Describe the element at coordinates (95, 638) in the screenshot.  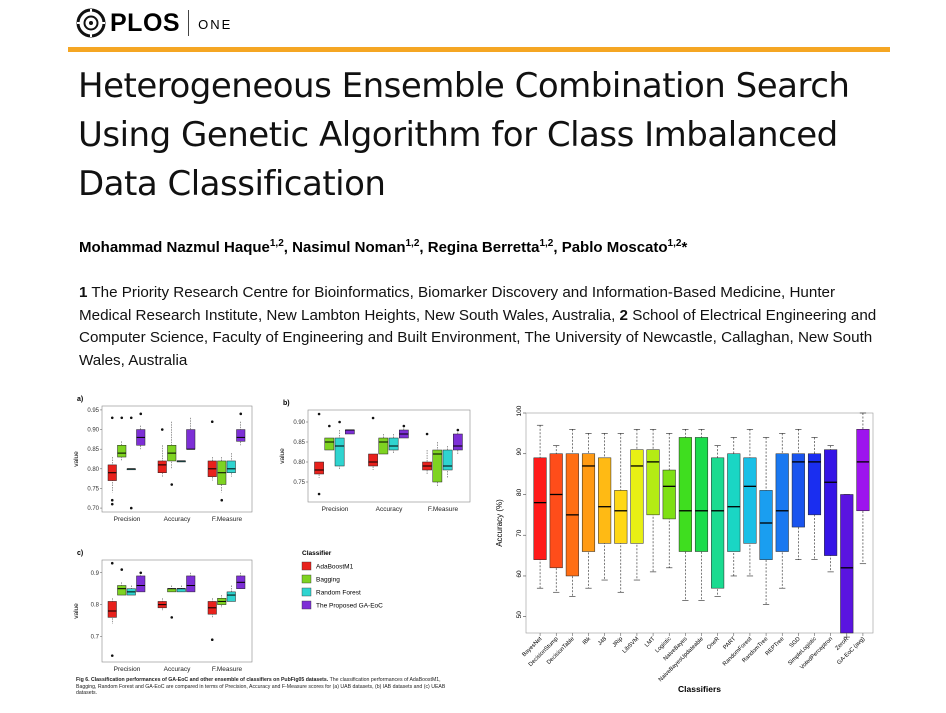
I see `y-tick-label: 0.7` at that location.